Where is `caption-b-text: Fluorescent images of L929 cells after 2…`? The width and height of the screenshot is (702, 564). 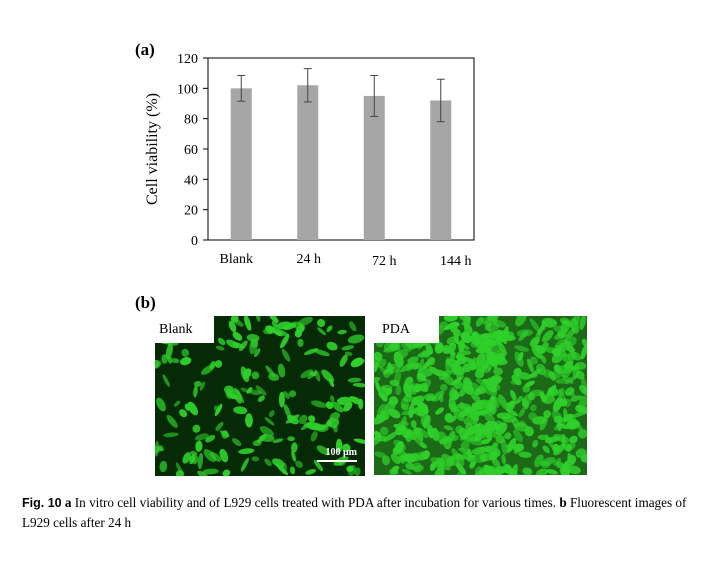
caption-b-text: Fluorescent images of L929 cells after 2… is located at coordinates (354, 512).